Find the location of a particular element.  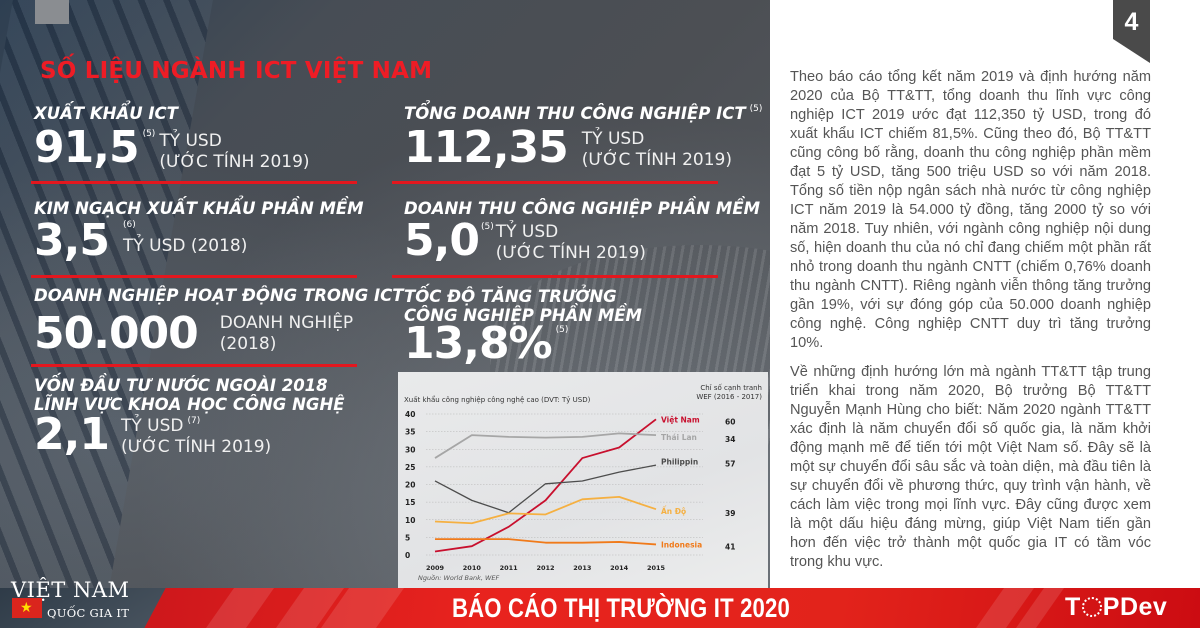

stat-value: 50.000 is located at coordinates (116, 333).